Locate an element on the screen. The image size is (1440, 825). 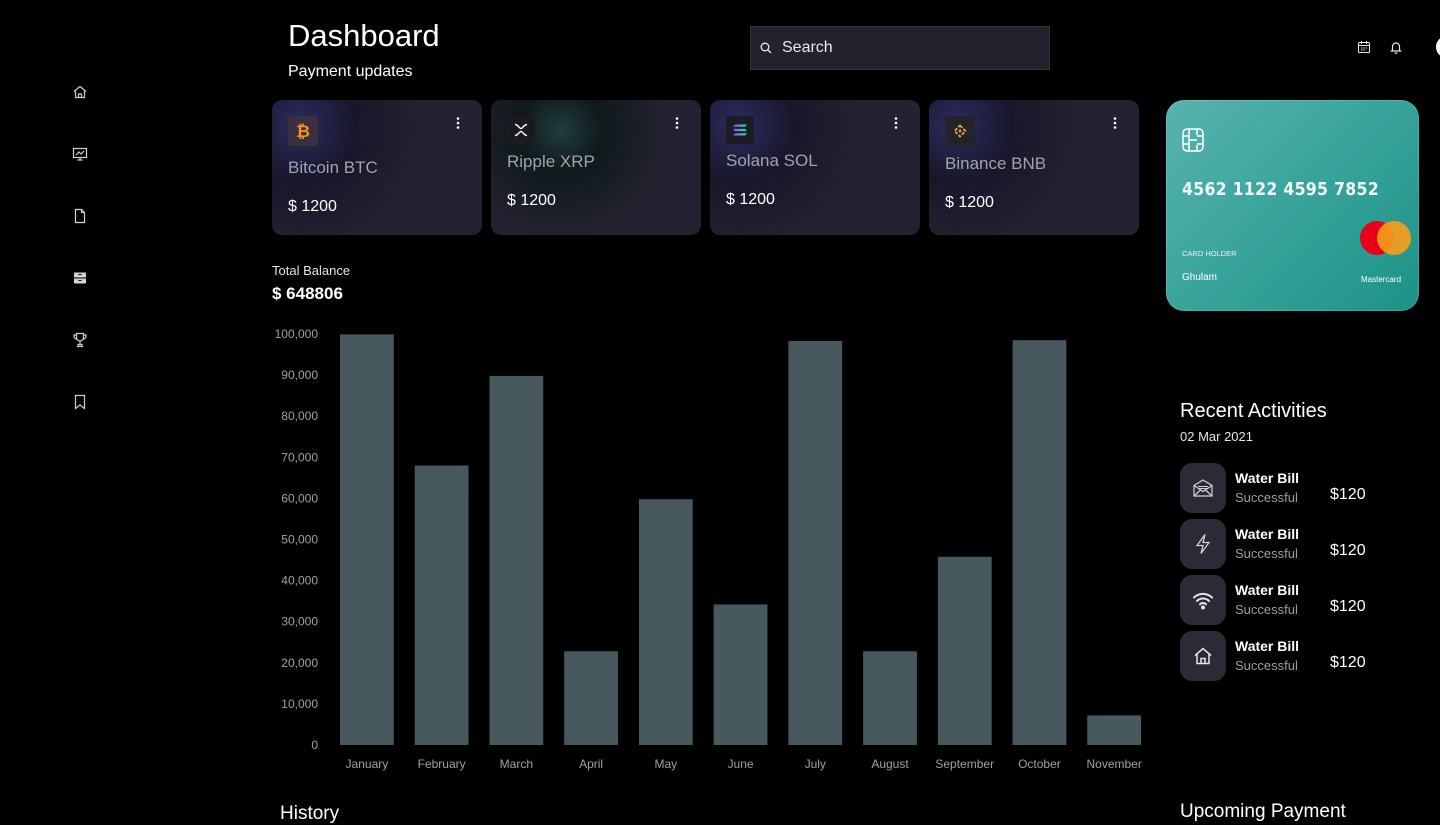
coin-card-solana: Solana SOL $ 1200 is located at coordinates (815, 167).